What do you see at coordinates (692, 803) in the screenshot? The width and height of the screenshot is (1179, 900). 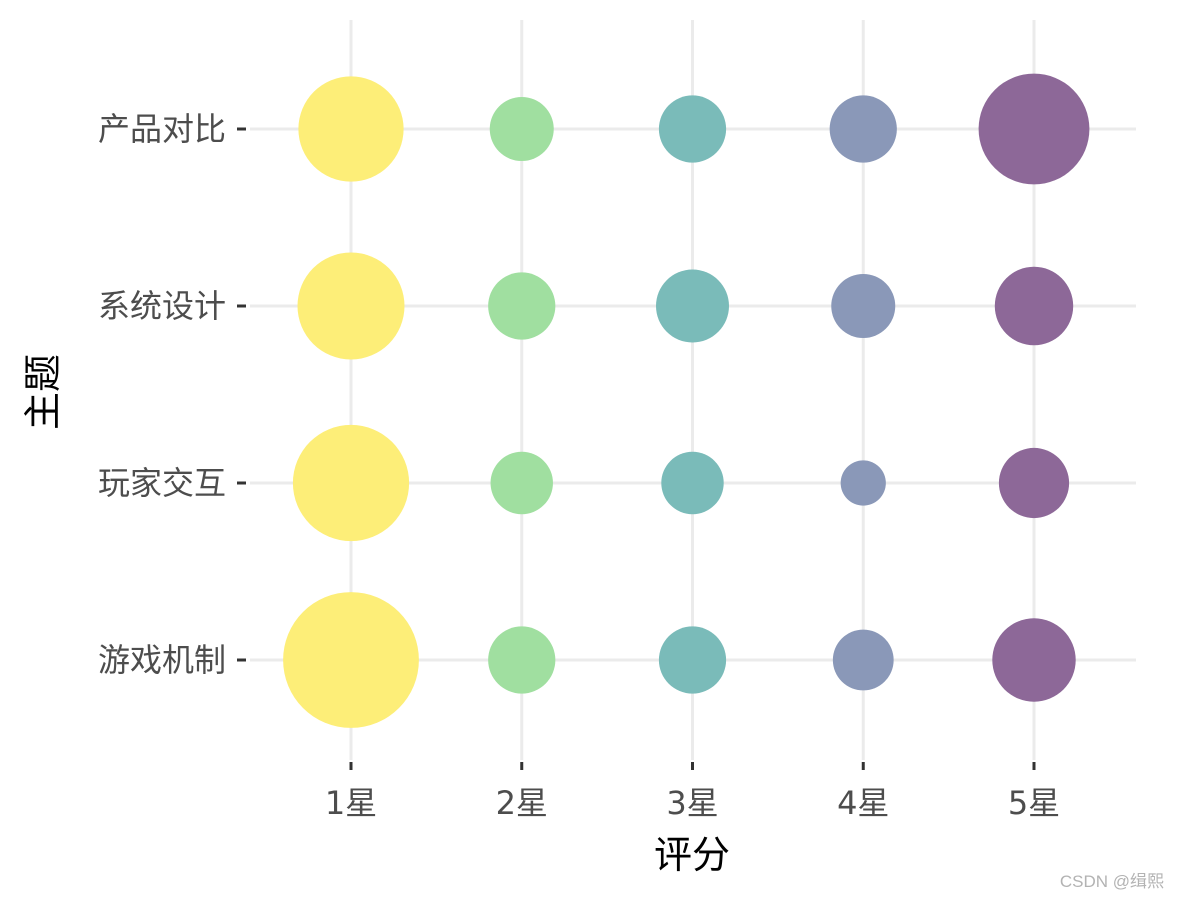 I see `x-tick-label: 3星` at bounding box center [692, 803].